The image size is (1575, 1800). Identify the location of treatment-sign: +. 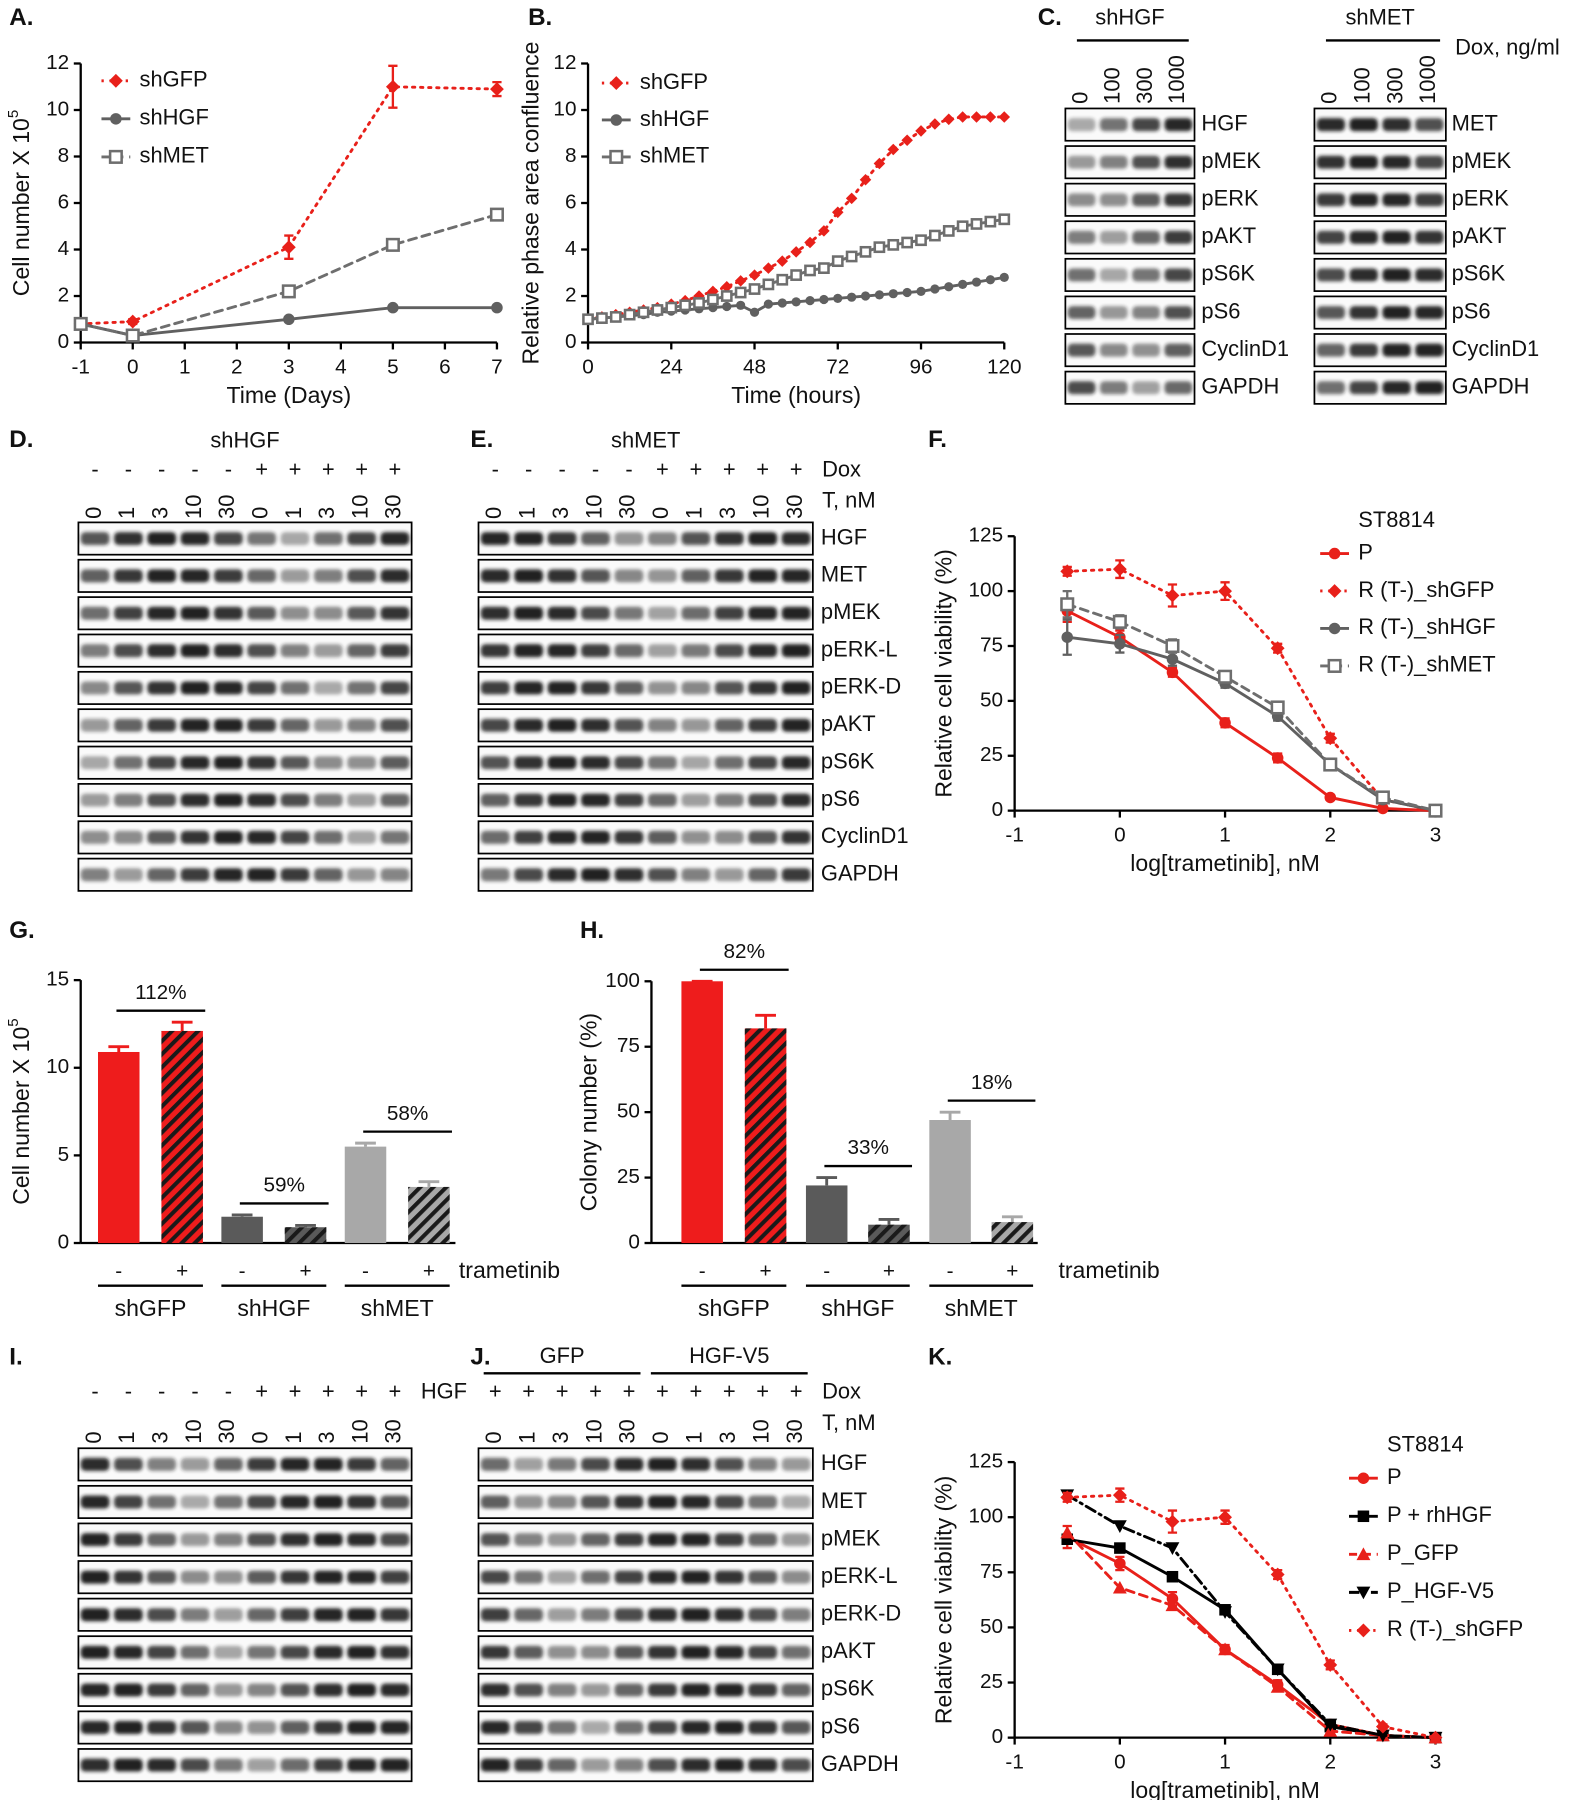
(361, 468).